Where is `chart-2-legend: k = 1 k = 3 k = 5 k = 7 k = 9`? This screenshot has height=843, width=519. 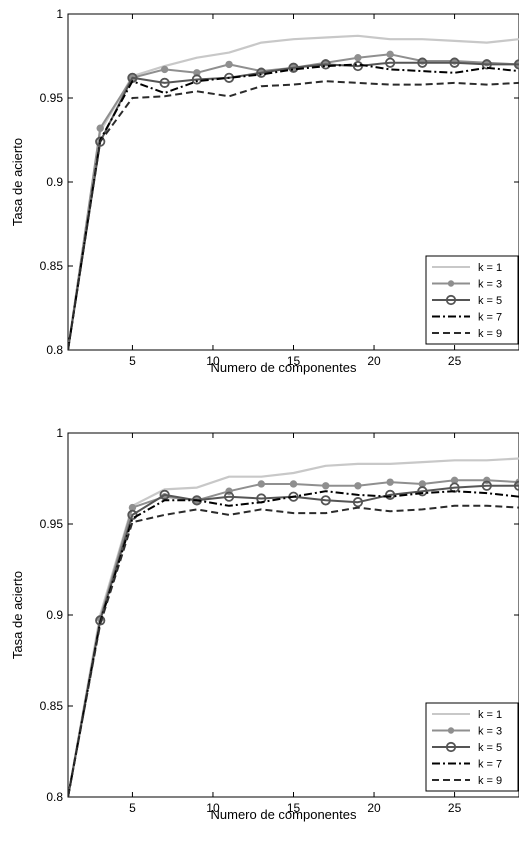 chart-2-legend: k = 1 k = 3 k = 5 k = 7 k = 9 is located at coordinates (472, 747).